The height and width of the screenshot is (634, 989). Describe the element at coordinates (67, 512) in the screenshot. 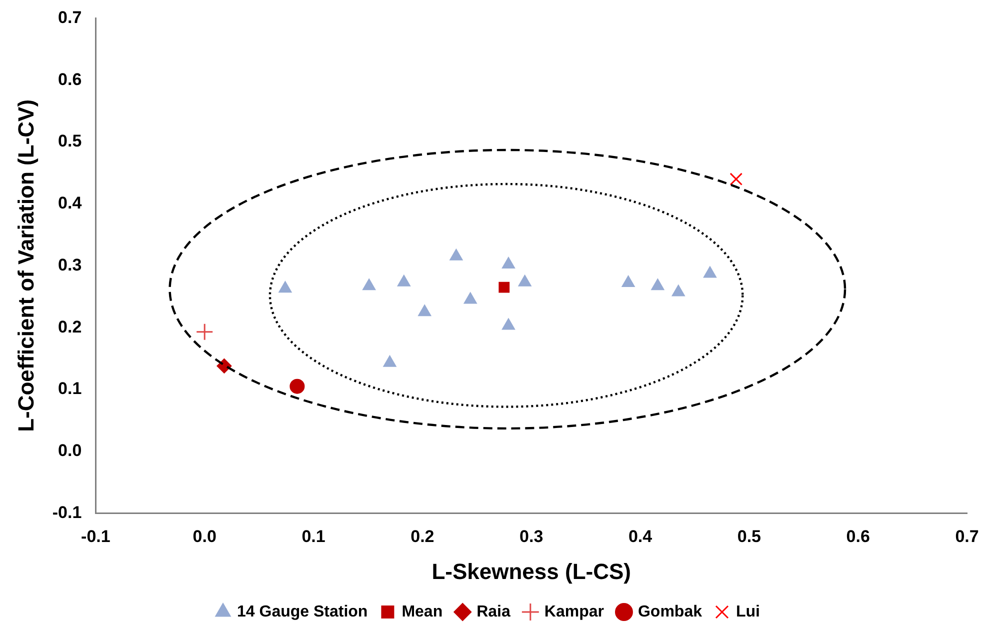

I see `y-tick-label: -0.1` at that location.